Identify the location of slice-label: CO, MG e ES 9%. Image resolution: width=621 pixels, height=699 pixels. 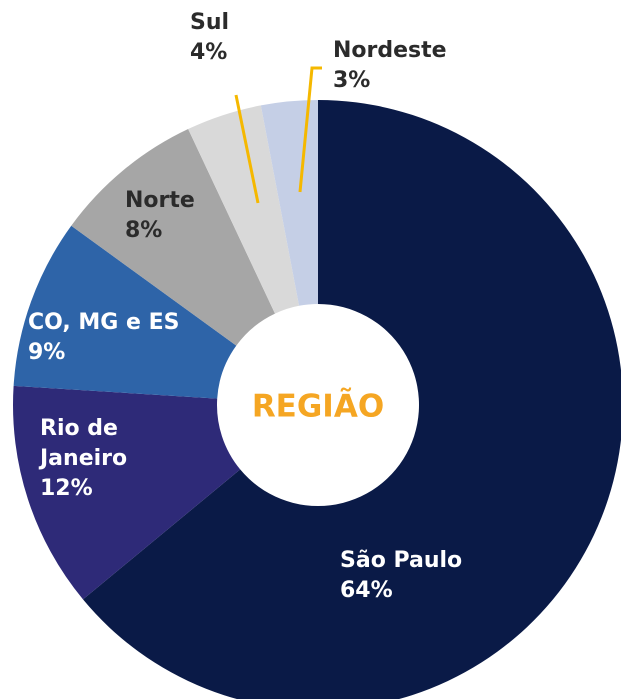
(128, 338).